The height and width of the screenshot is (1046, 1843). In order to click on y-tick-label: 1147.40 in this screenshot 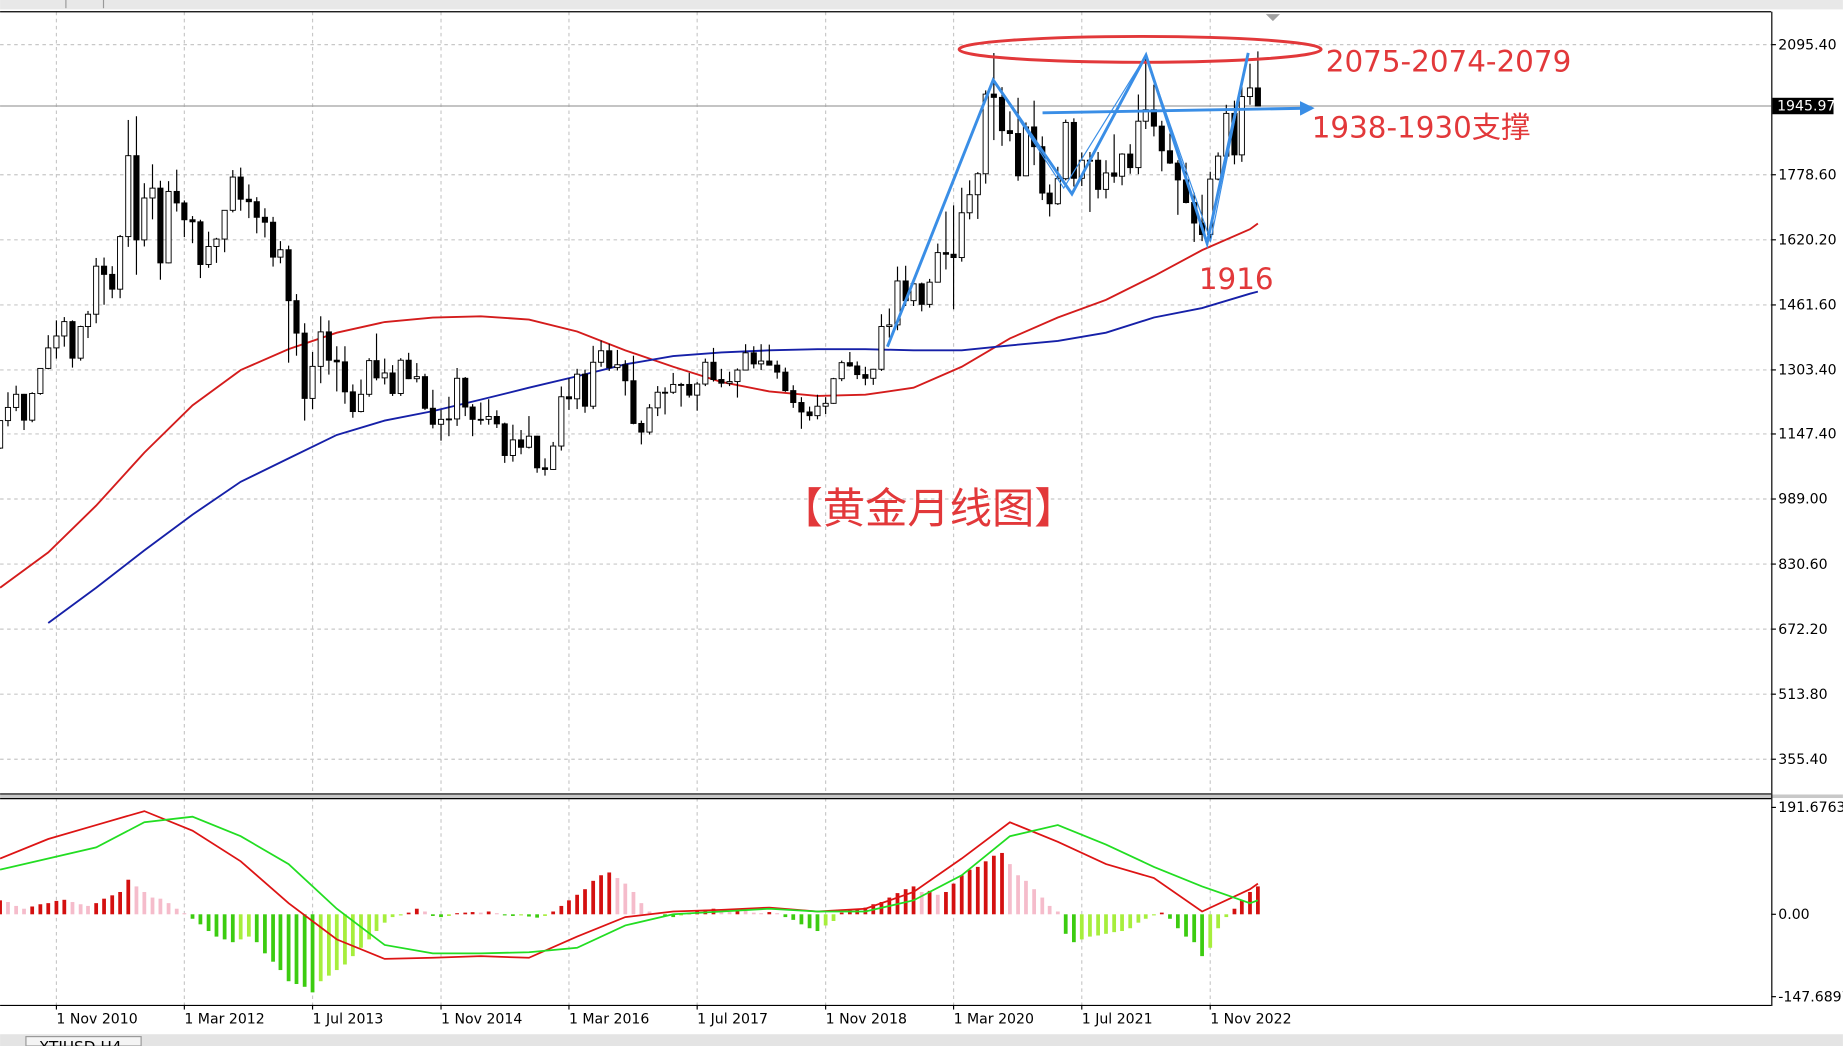, I will do `click(1807, 435)`.